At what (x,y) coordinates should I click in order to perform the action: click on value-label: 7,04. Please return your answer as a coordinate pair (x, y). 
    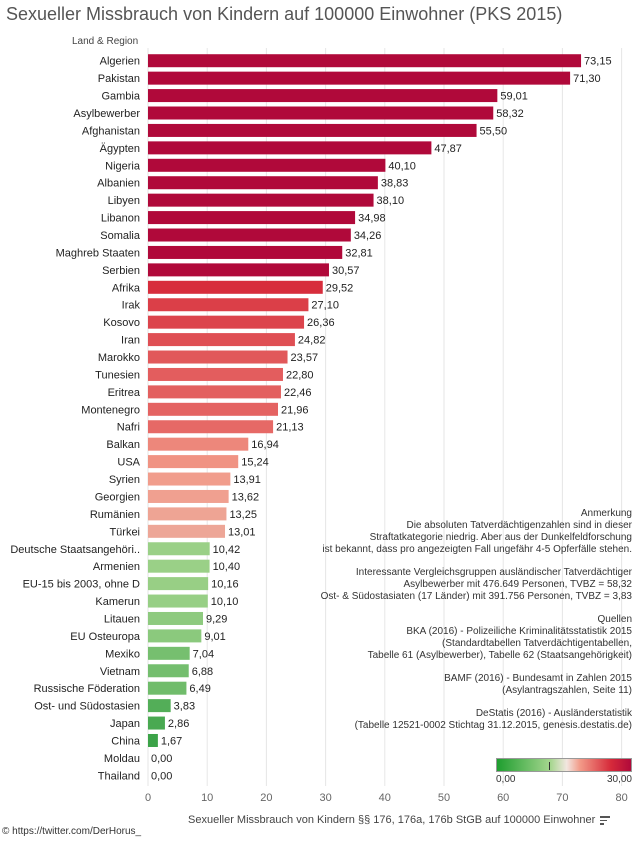
    Looking at the image, I should click on (203, 654).